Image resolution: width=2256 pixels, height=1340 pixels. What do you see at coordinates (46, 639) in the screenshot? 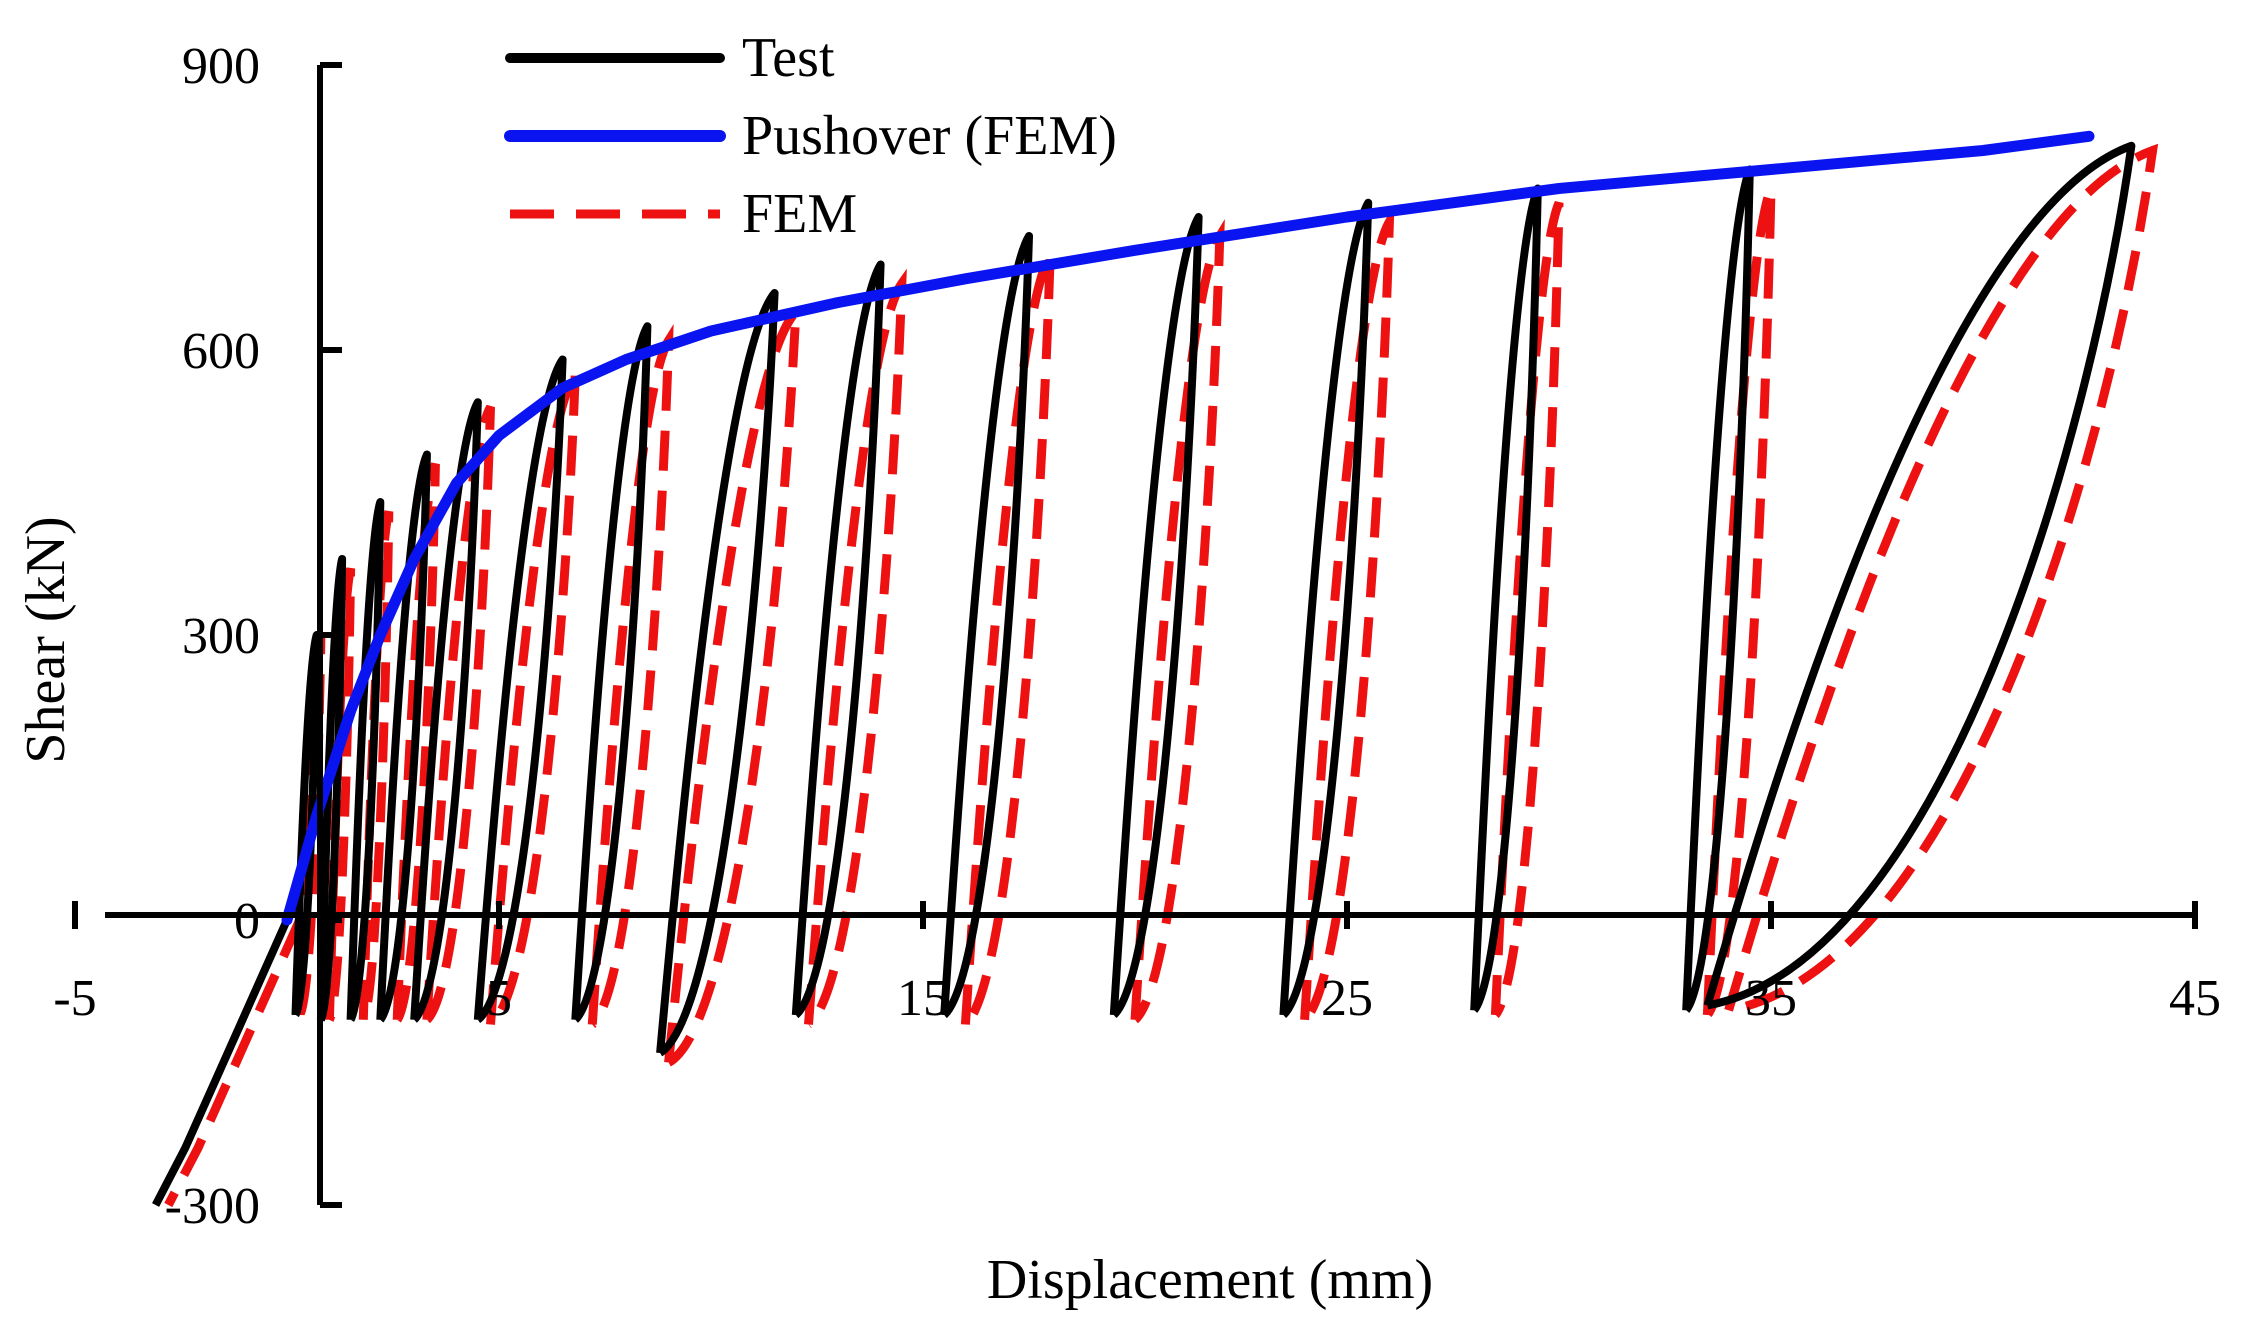
I see `y-axis-title: Shear (kN)` at bounding box center [46, 639].